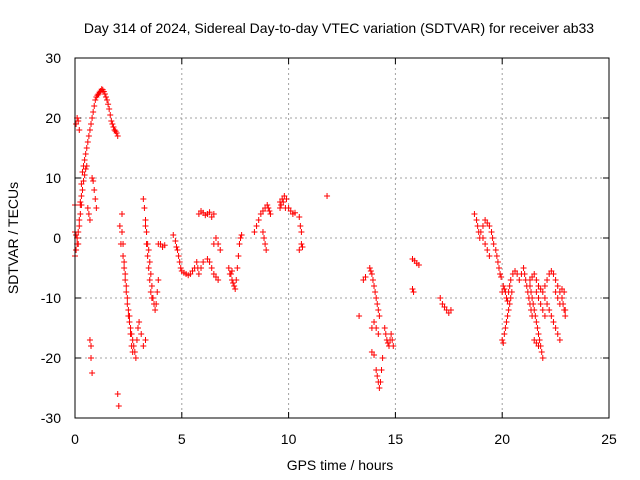 This screenshot has height=480, width=640. Describe the element at coordinates (51, 238) in the screenshot. I see `y-tick-labels: -30 -20 -10 0 10 20 30` at that location.